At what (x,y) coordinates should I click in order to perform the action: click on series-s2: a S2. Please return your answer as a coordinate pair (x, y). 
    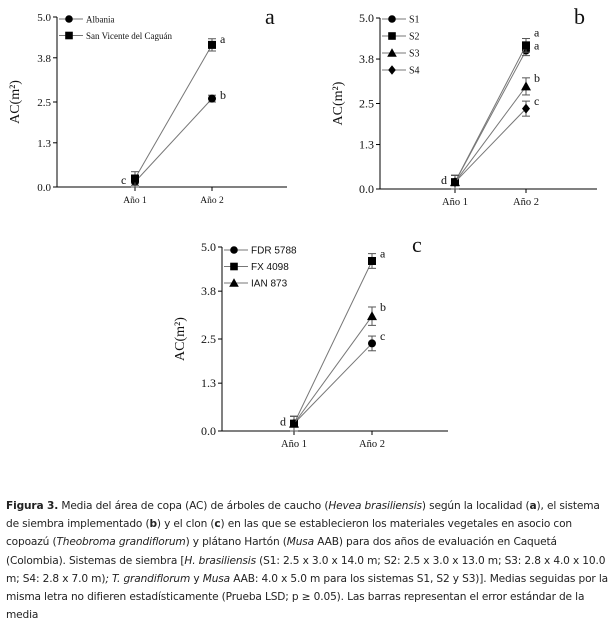
    Looking at the image, I should click on (461, 107).